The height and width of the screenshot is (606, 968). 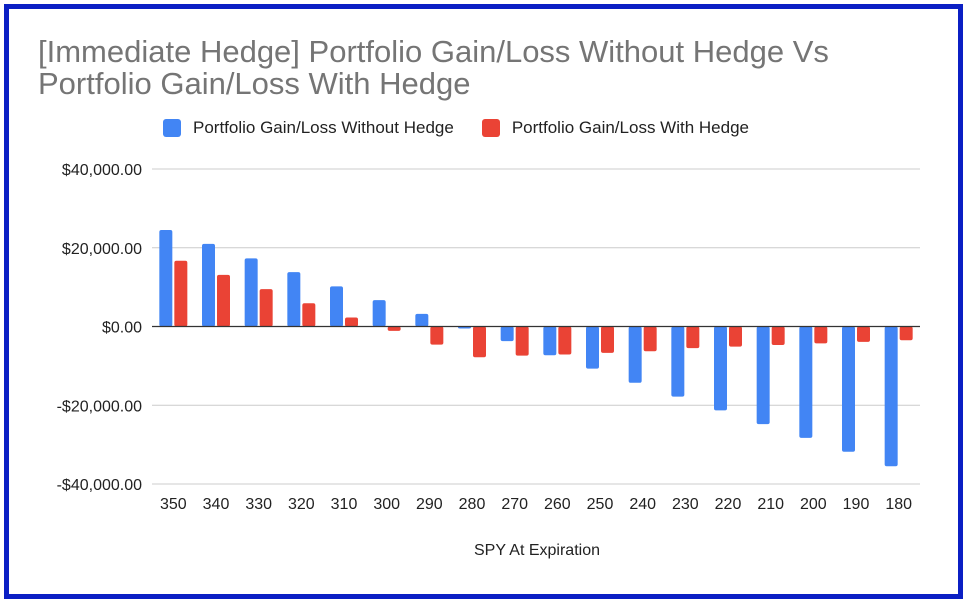 I want to click on y-tick-label: -$40,000.00, so click(x=100, y=485).